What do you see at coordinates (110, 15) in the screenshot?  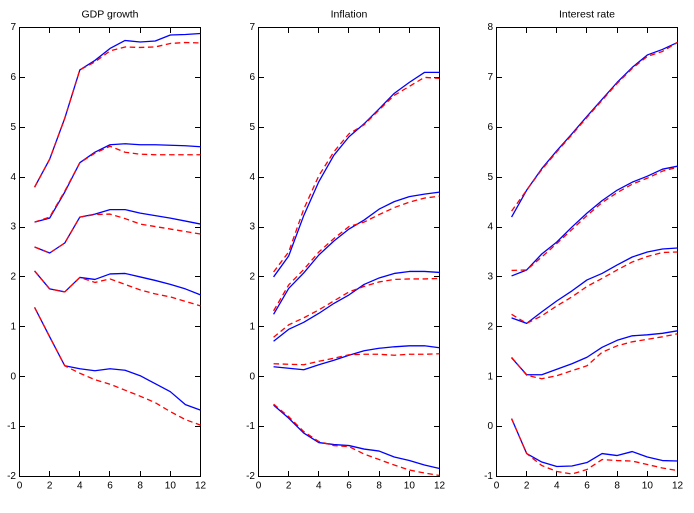 I see `svg-text: GDP growth` at bounding box center [110, 15].